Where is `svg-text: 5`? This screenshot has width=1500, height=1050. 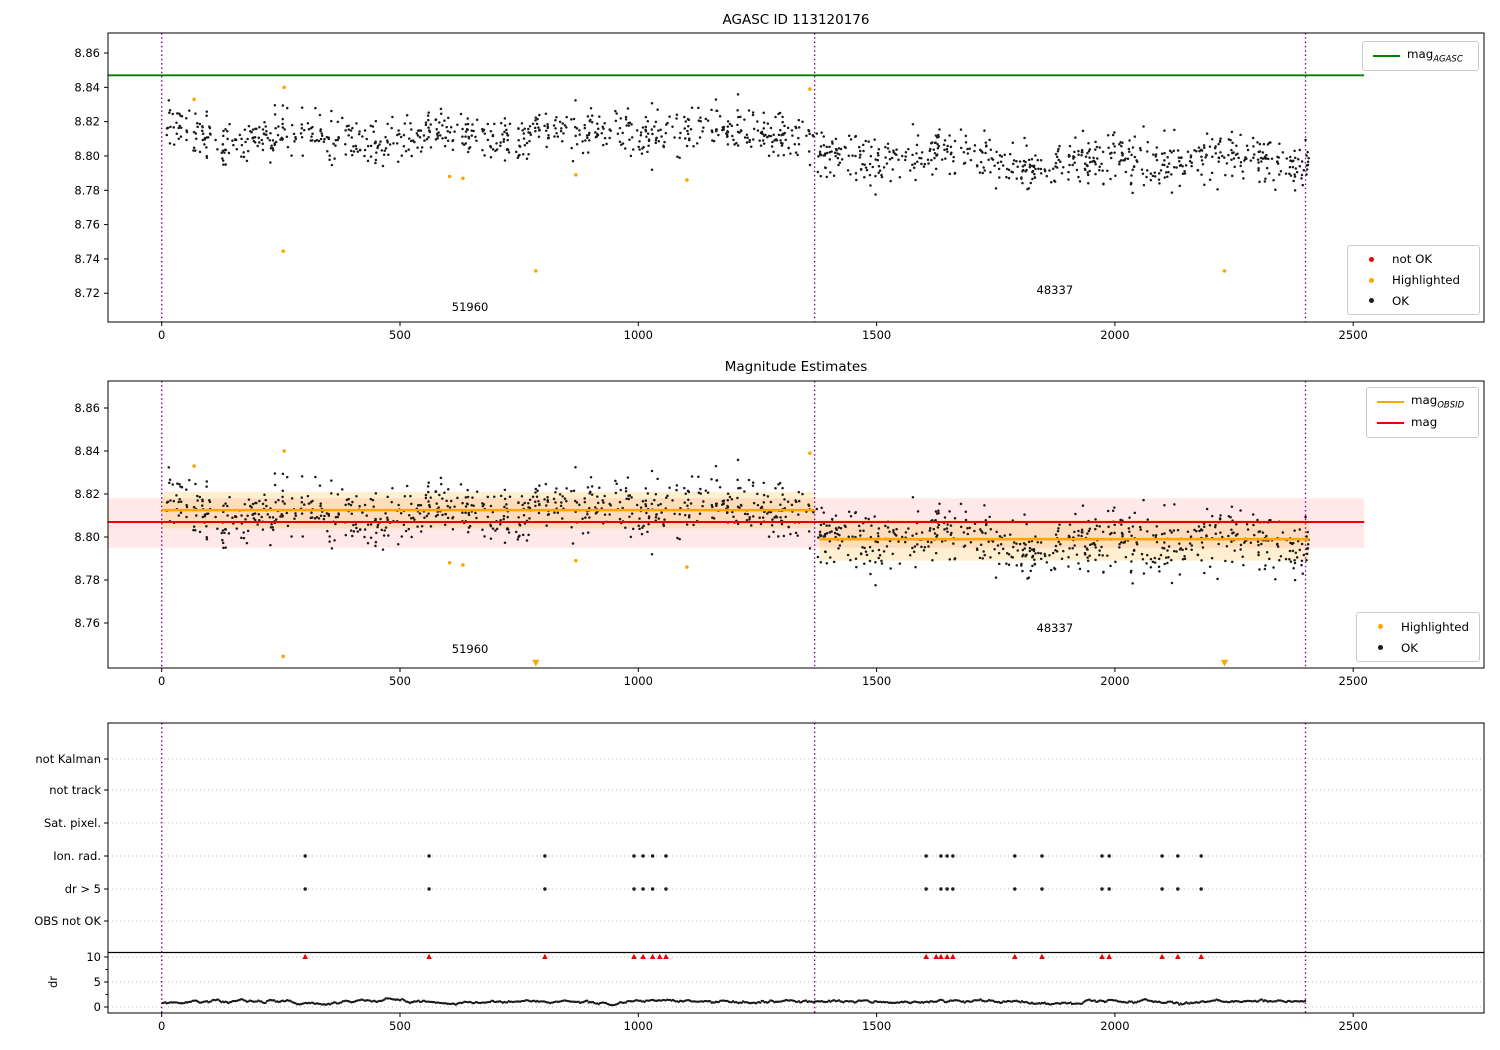 svg-text: 5 is located at coordinates (97, 982).